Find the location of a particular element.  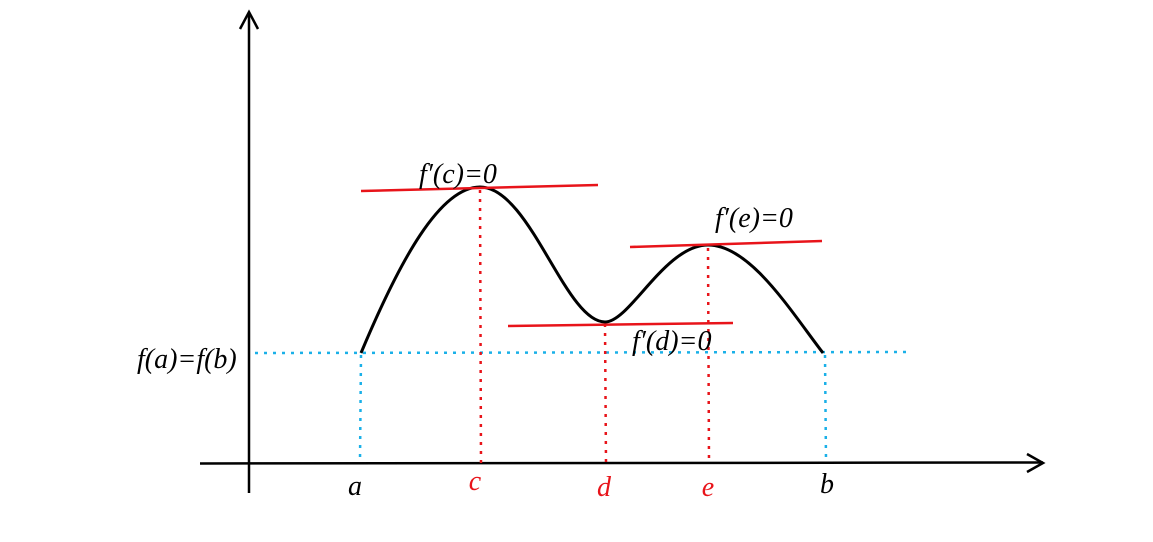

point-label: e is located at coordinates (708, 487).